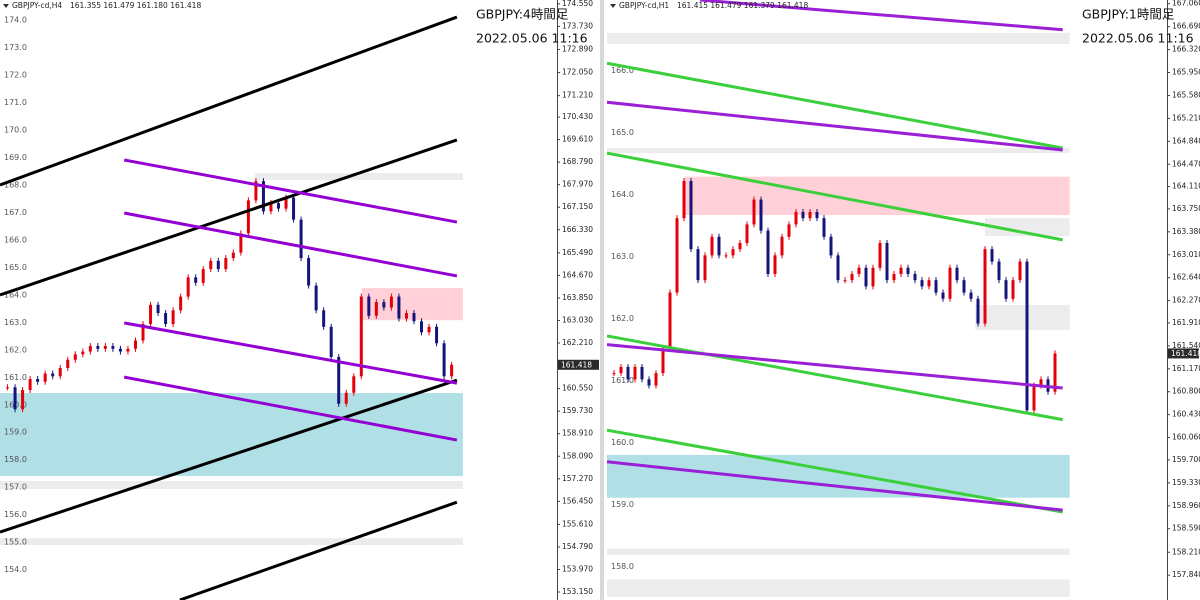 The width and height of the screenshot is (1200, 600). Describe the element at coordinates (577, 252) in the screenshot. I see `y-tick-label: 165.490` at that location.